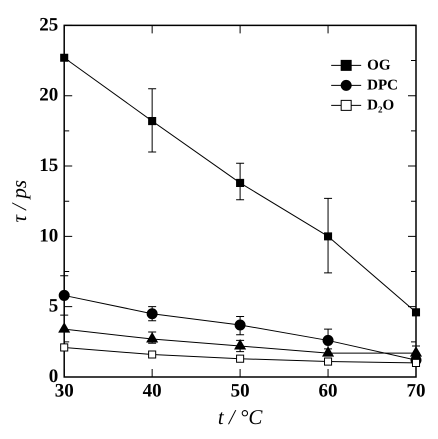 Image resolution: width=438 pixels, height=439 pixels. What do you see at coordinates (328, 391) in the screenshot?
I see `x-tick-label: 60` at bounding box center [328, 391].